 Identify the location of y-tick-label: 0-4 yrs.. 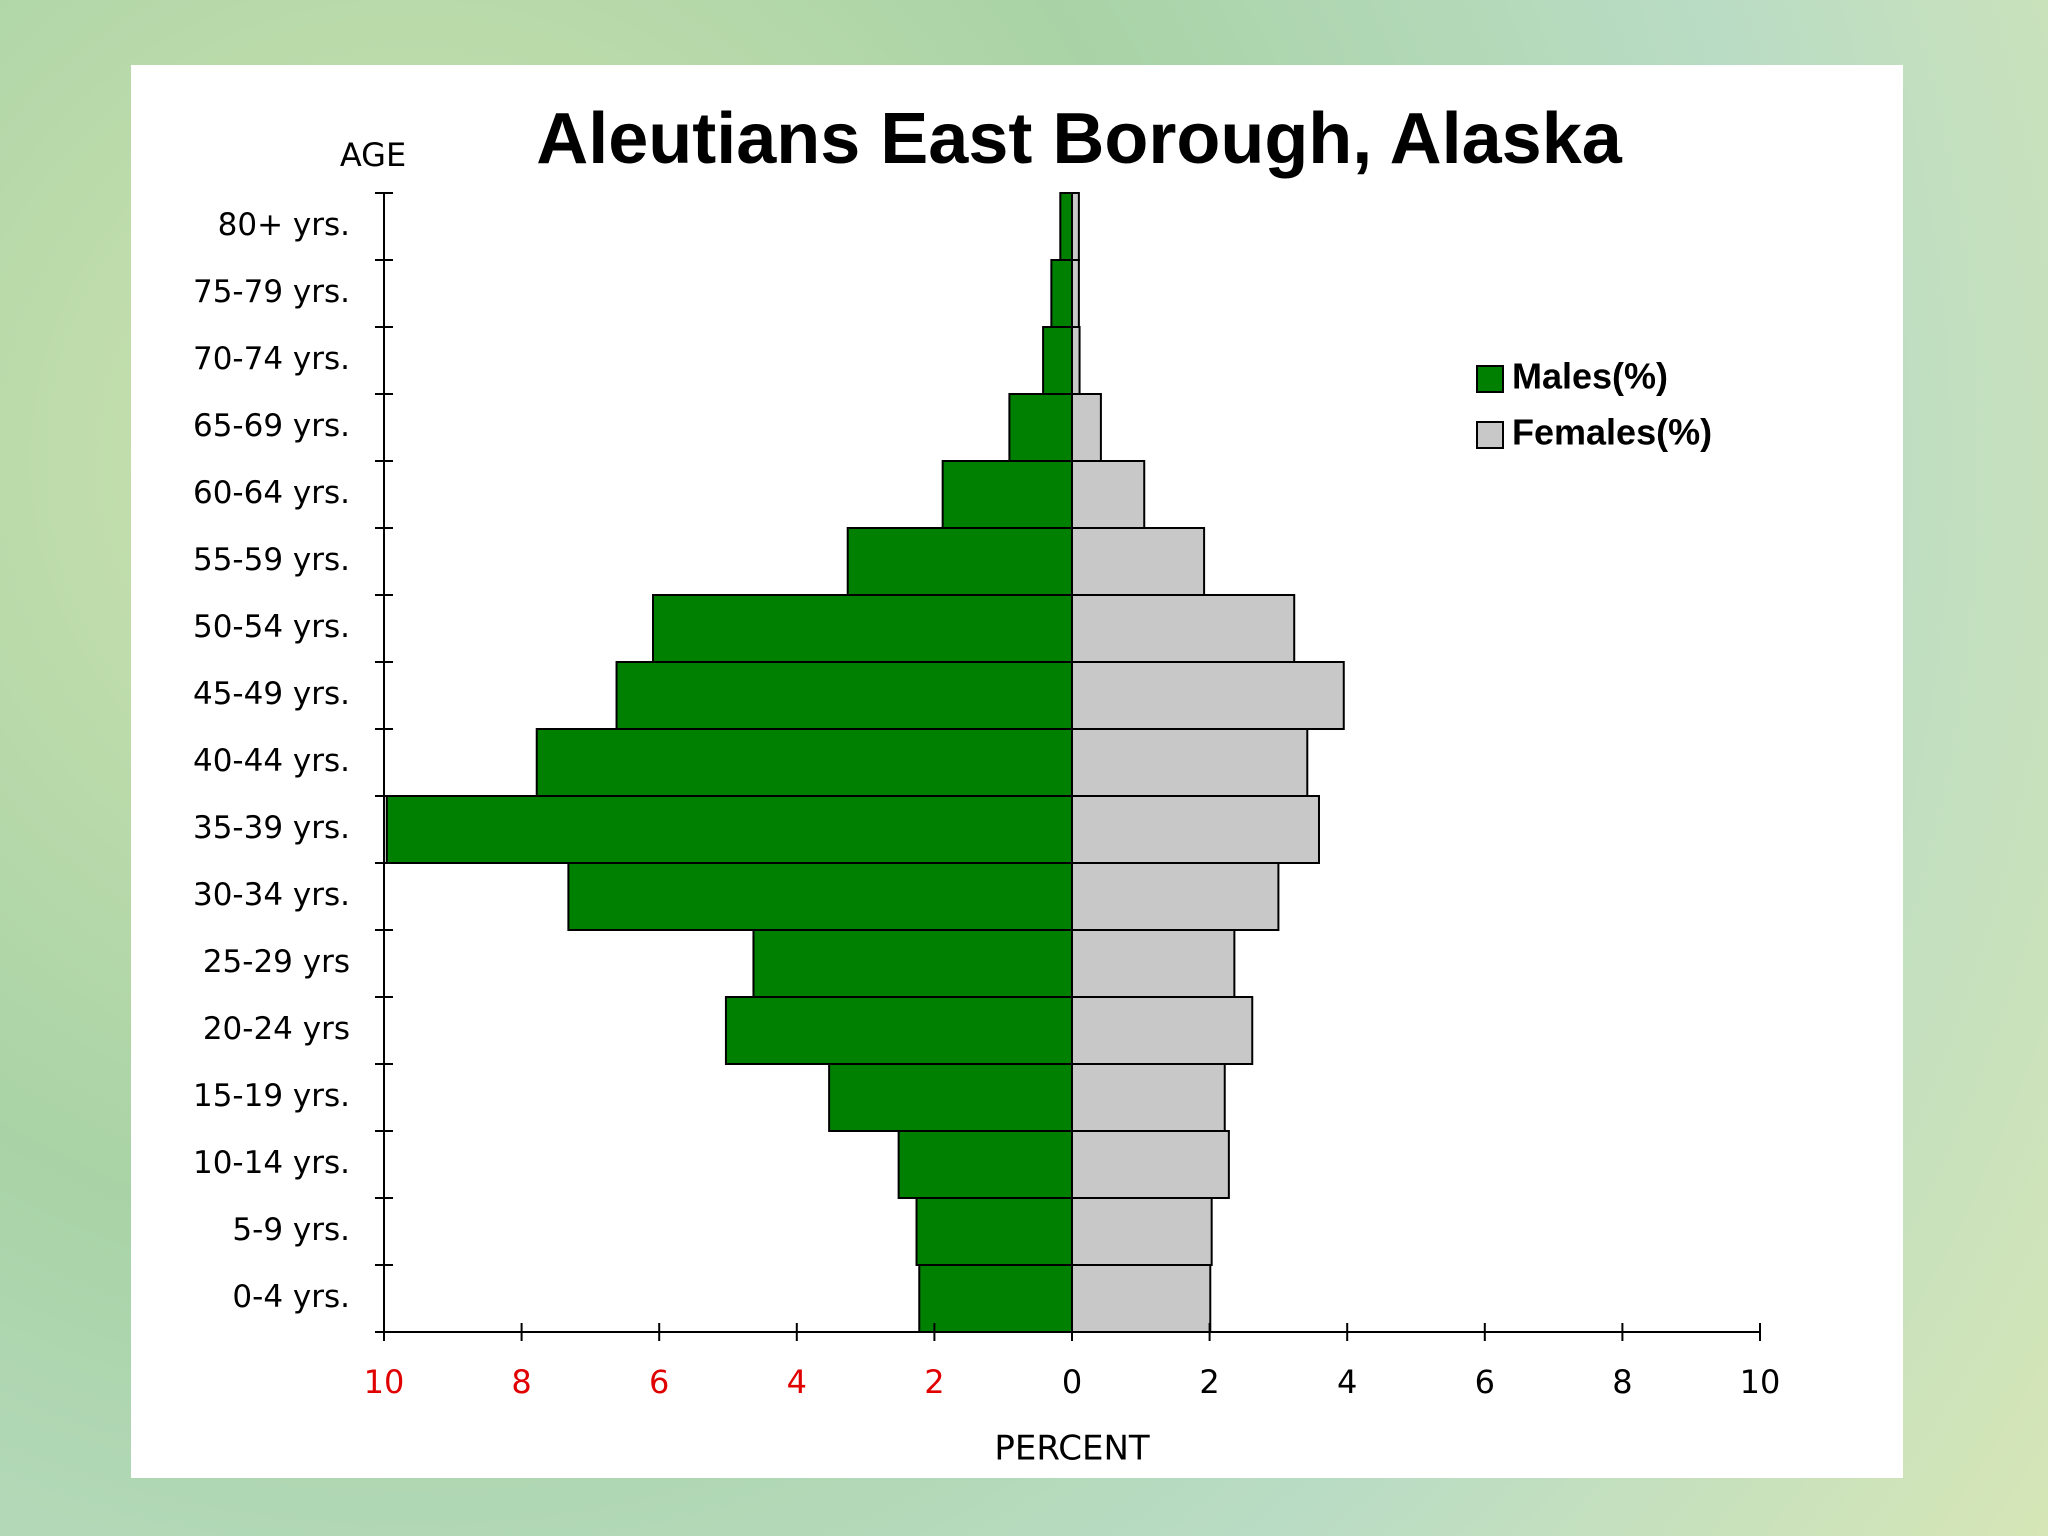
(291, 1297).